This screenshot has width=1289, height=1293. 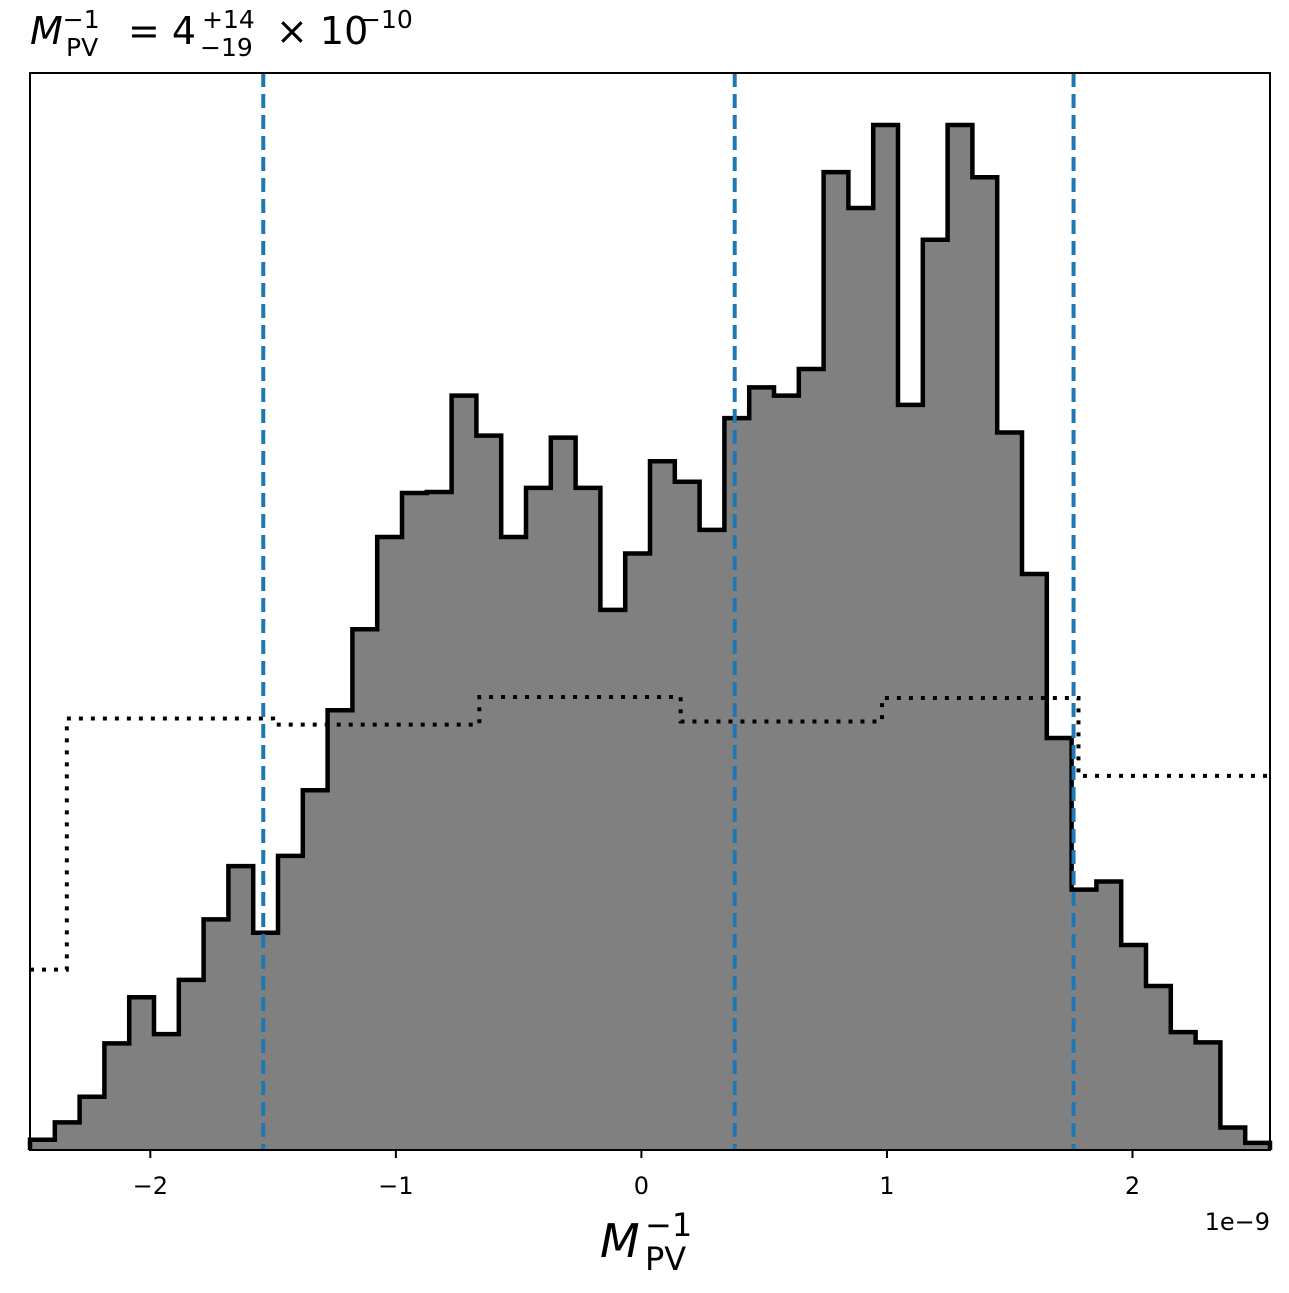 I want to click on x-tick-label: 2, so click(x=1132, y=1186).